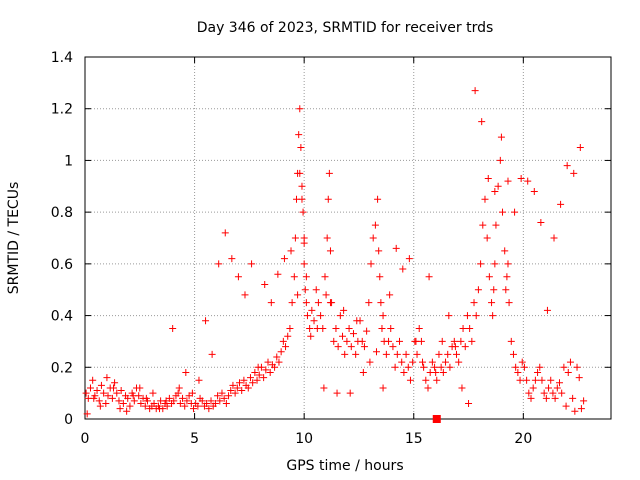  Describe the element at coordinates (68, 161) in the screenshot. I see `y-tick-label: 1` at that location.